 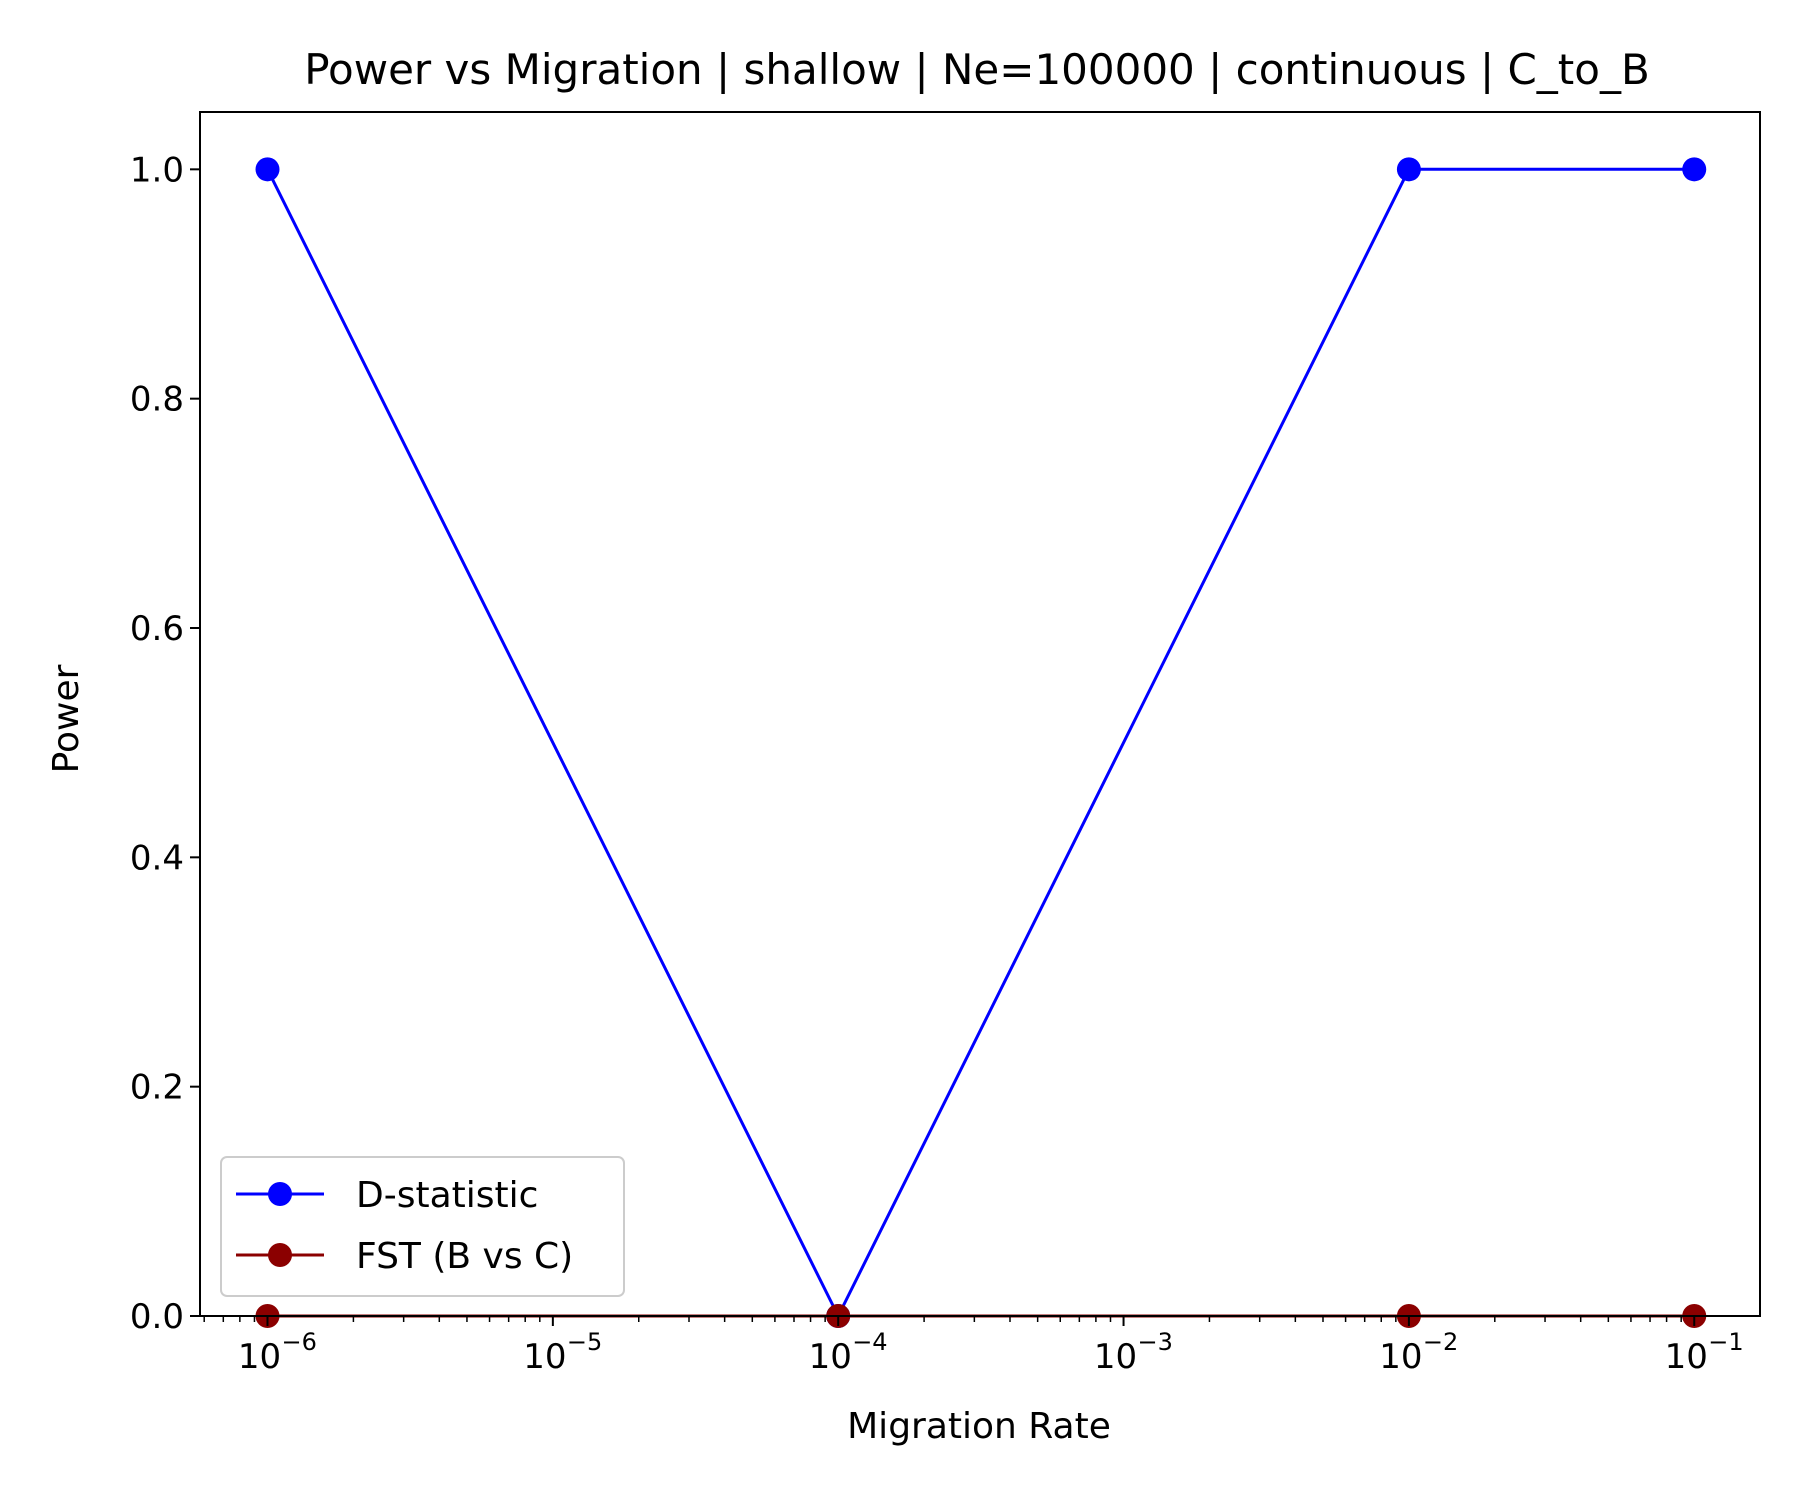 What do you see at coordinates (299, 1342) in the screenshot?
I see `x-tick-exponent: −6` at bounding box center [299, 1342].